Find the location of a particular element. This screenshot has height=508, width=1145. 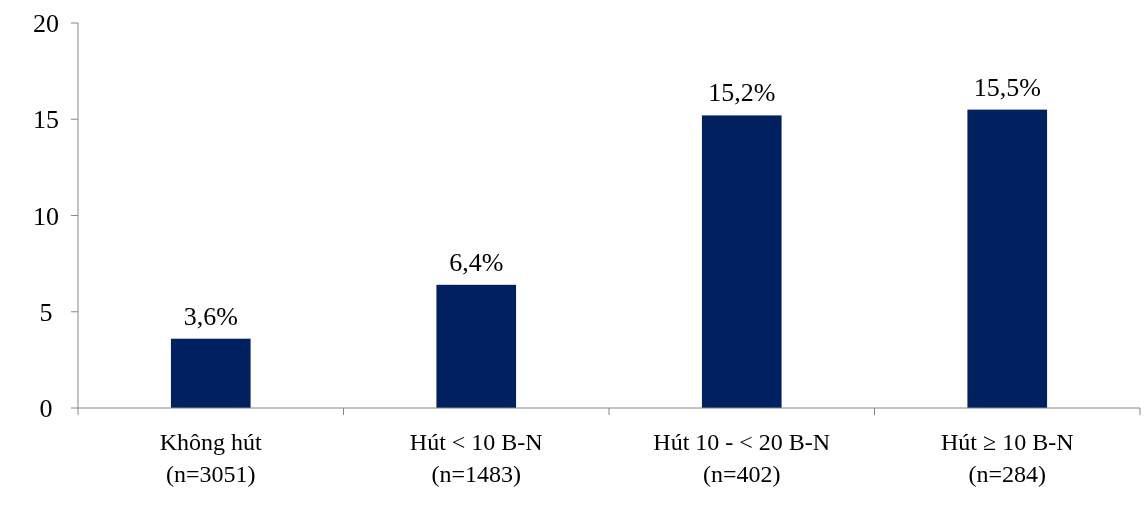

x-tick-label: Hút < 10 B-N (n=1483) is located at coordinates (476, 458).